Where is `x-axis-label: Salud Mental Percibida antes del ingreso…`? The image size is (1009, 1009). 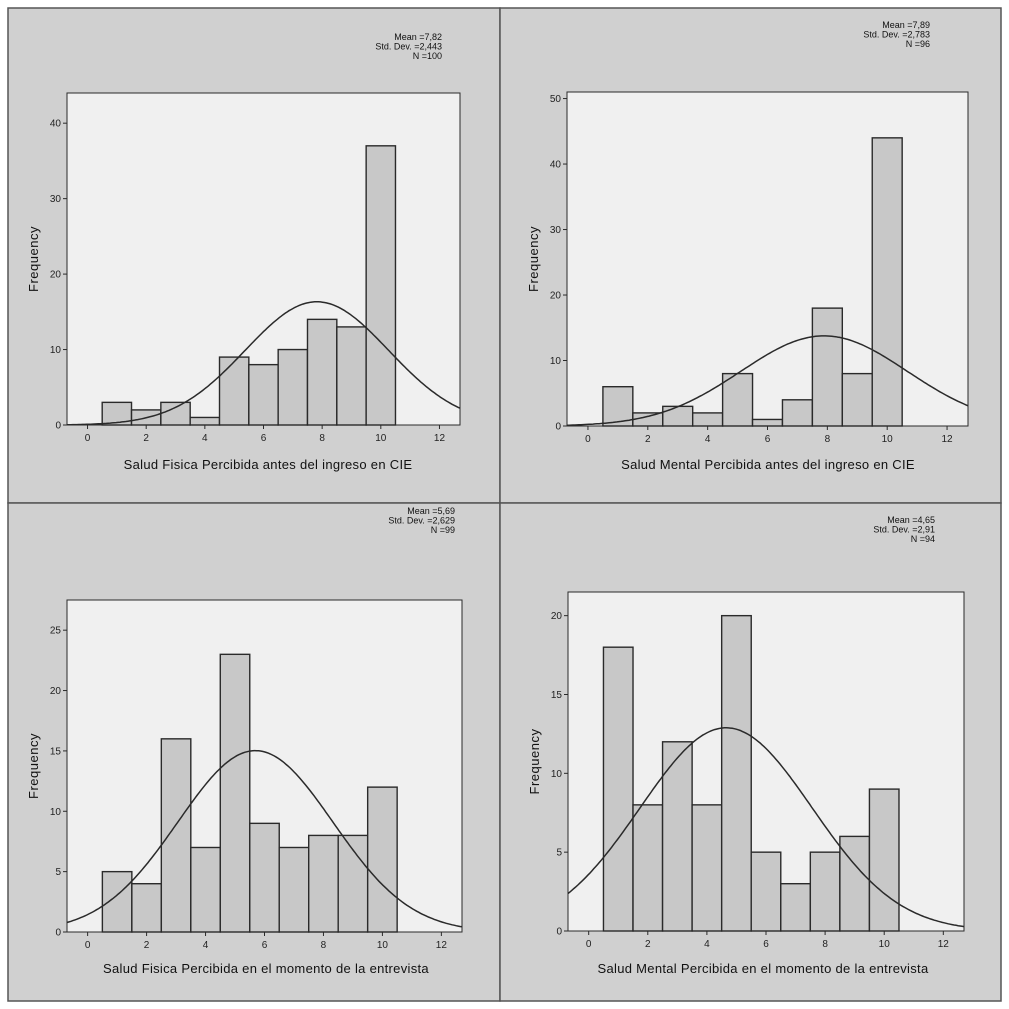 x-axis-label: Salud Mental Percibida antes del ingreso… is located at coordinates (768, 464).